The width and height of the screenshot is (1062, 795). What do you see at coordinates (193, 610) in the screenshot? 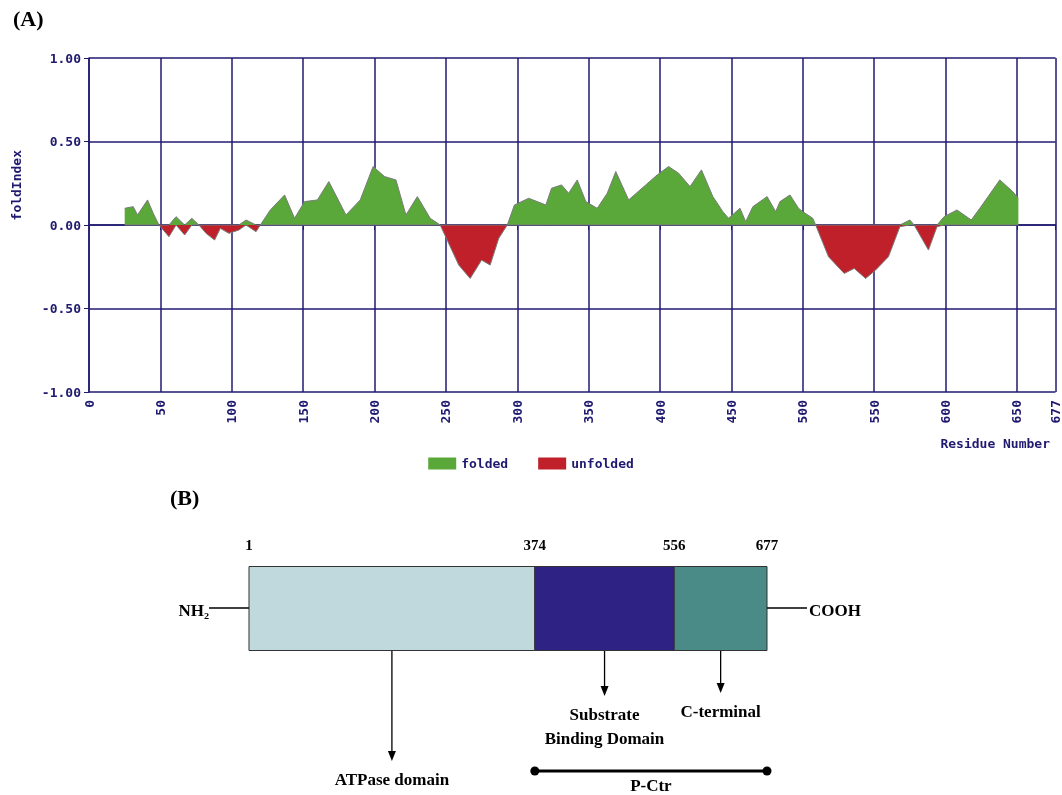
I see `text: NH₂` at bounding box center [193, 610].